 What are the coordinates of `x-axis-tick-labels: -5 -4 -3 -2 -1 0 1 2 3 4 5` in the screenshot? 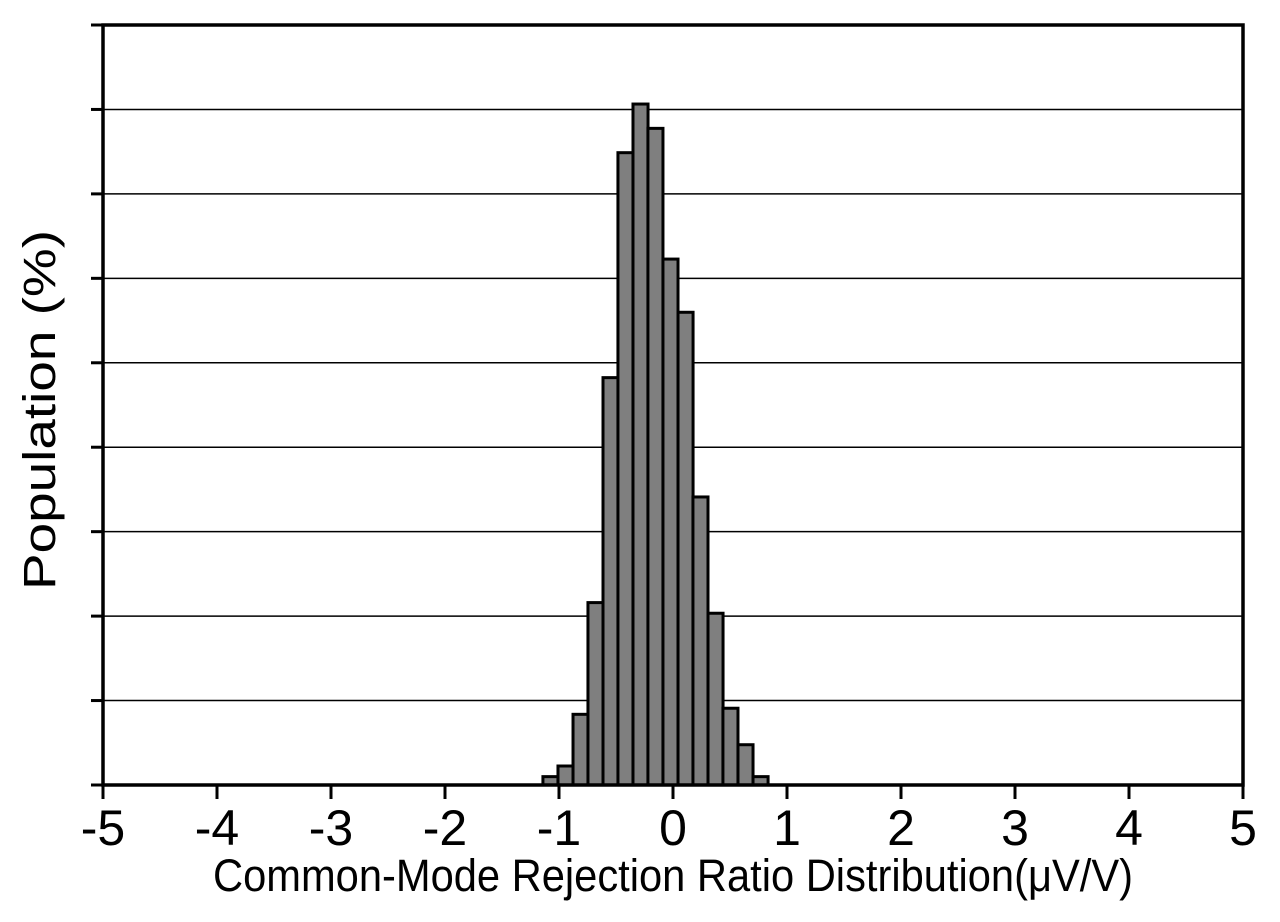 It's located at (669, 828).